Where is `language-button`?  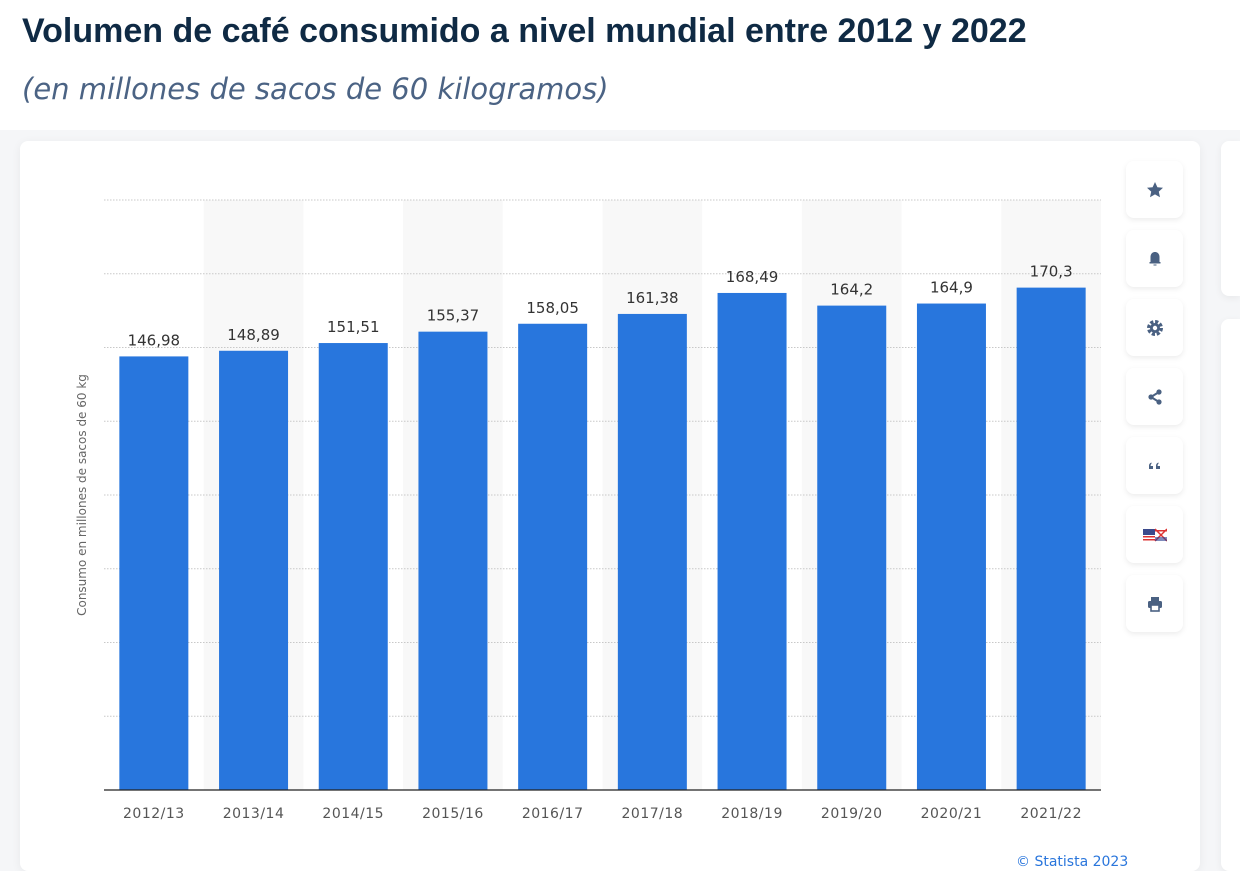 language-button is located at coordinates (1154, 534).